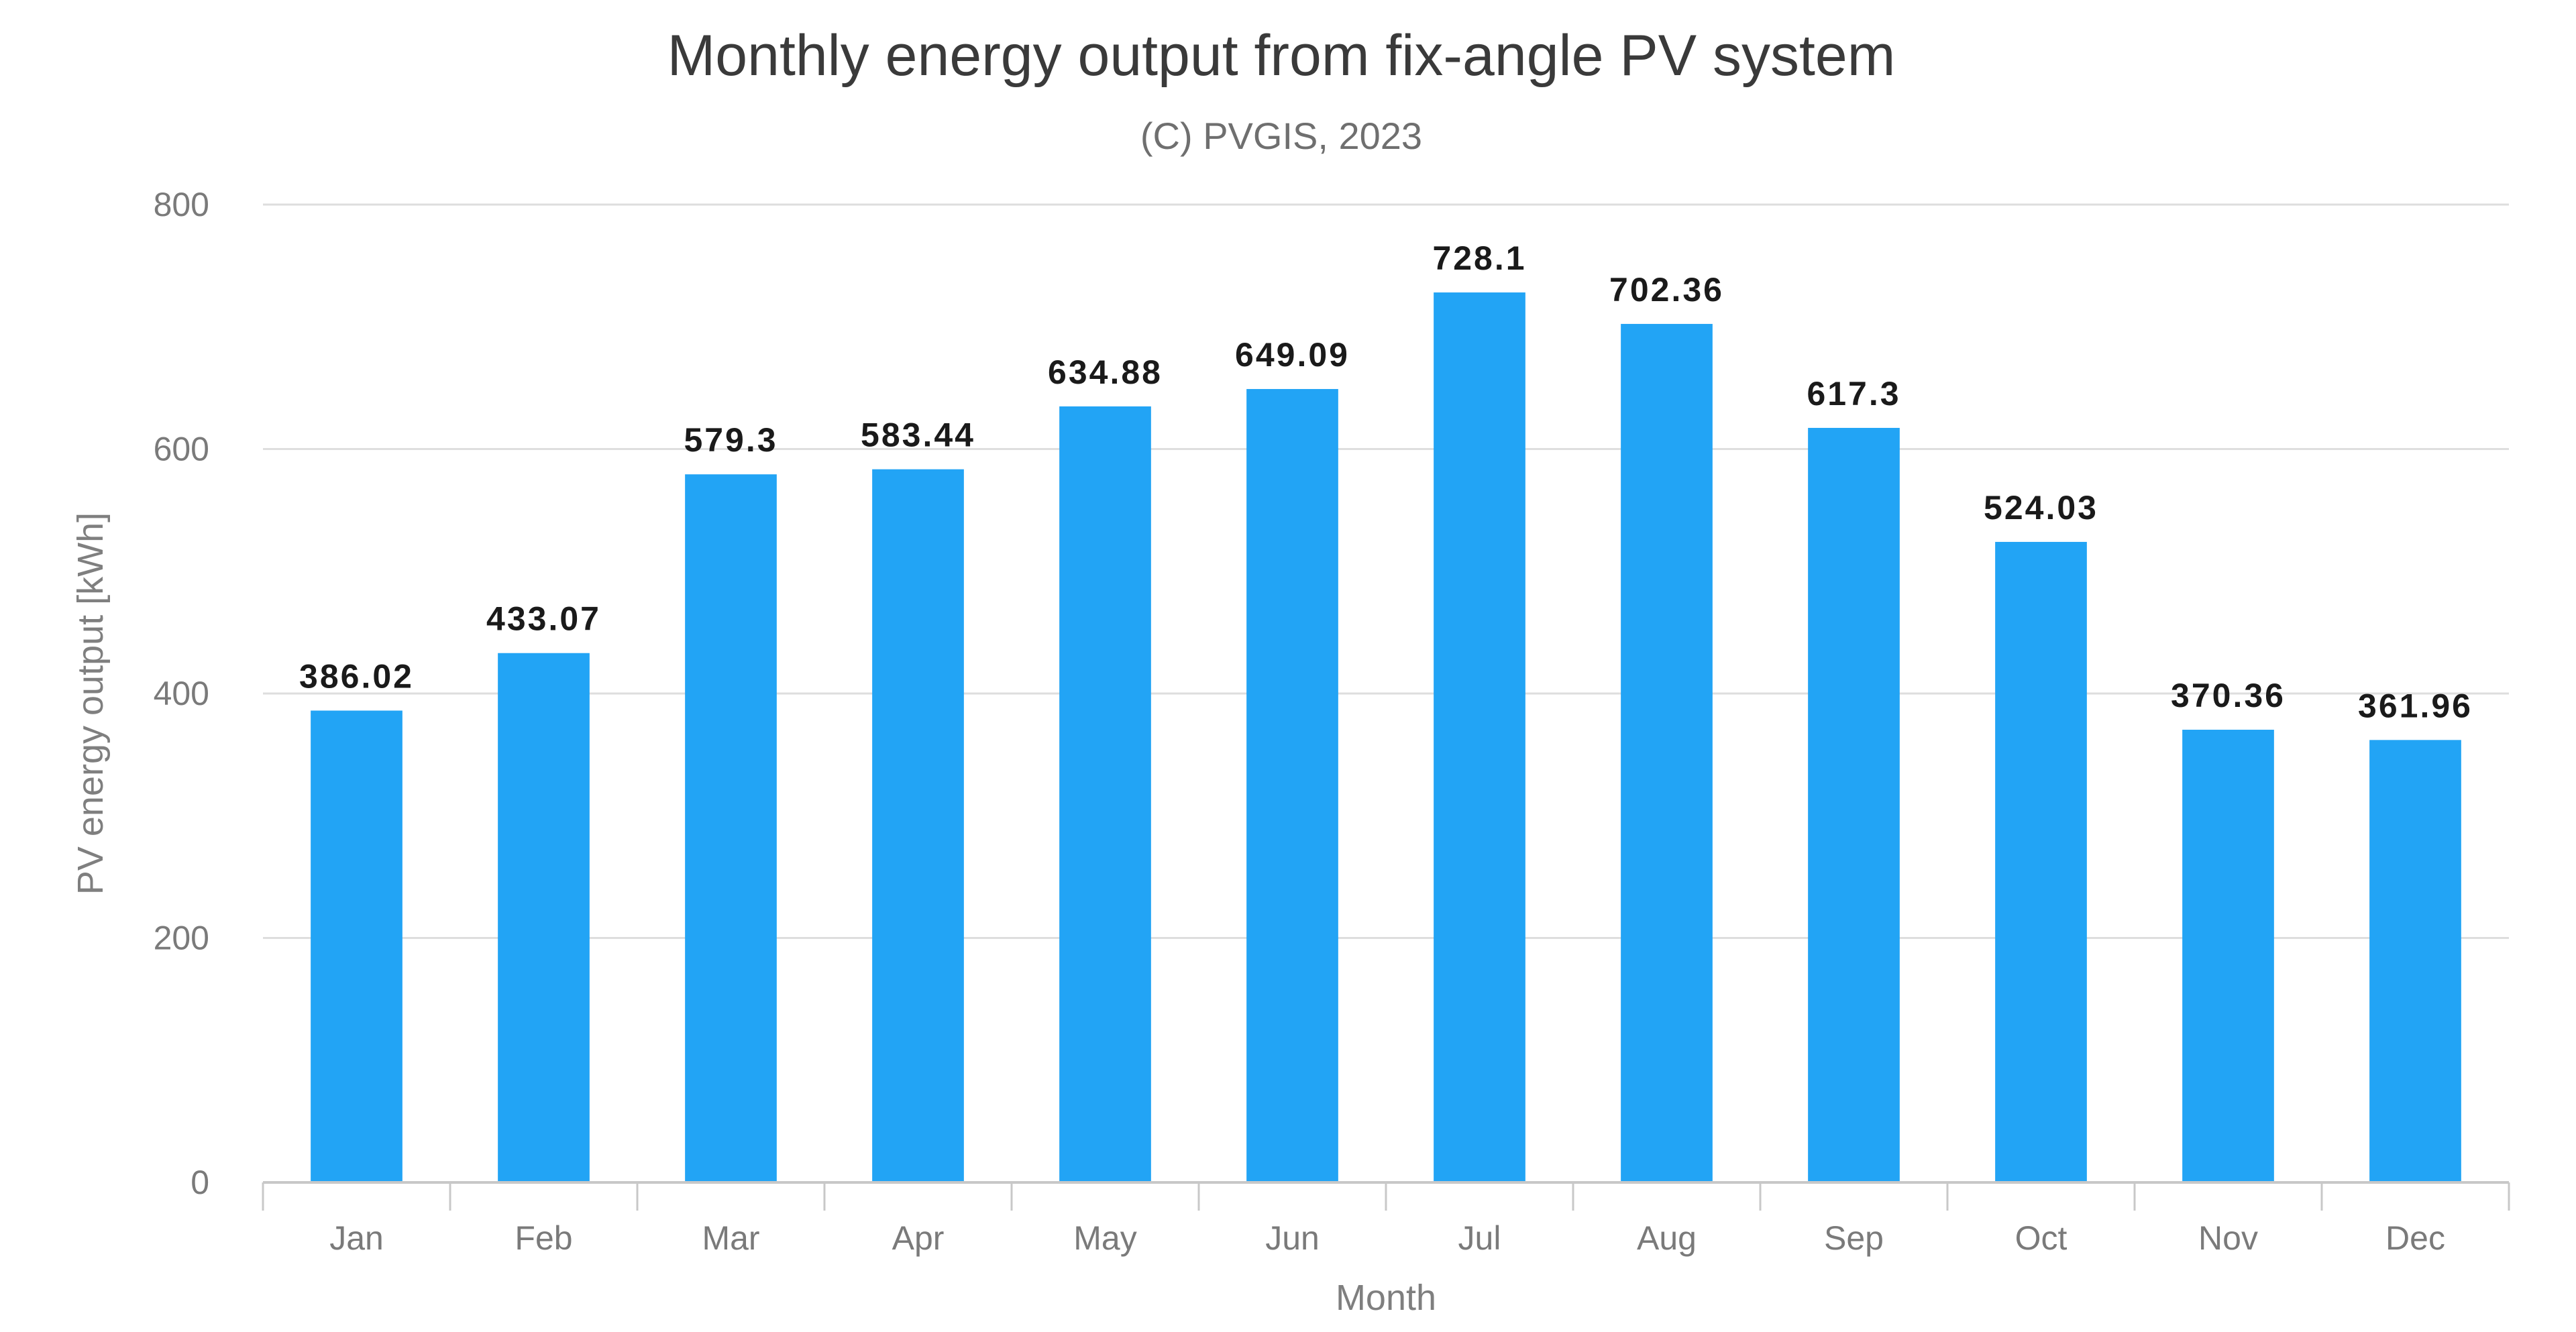 This screenshot has width=2576, height=1332. Describe the element at coordinates (2228, 695) in the screenshot. I see `data-label-nov: 370.36` at that location.